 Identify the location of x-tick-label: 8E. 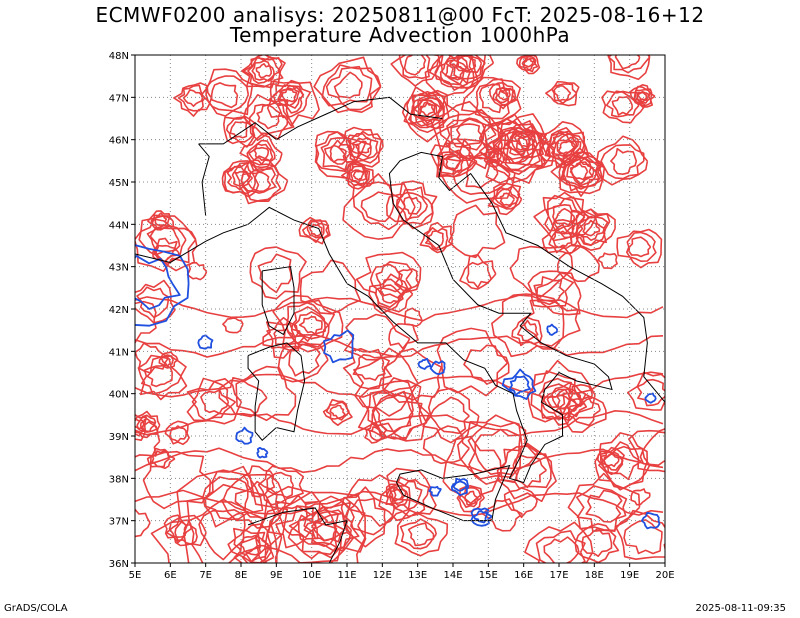
(241, 575).